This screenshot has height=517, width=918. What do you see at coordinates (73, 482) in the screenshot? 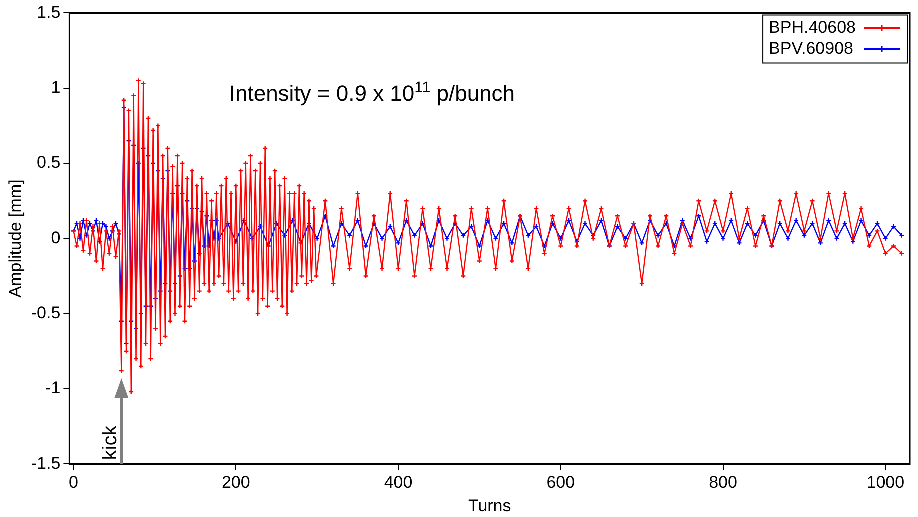
I see `x-tick-label: 0` at bounding box center [73, 482].